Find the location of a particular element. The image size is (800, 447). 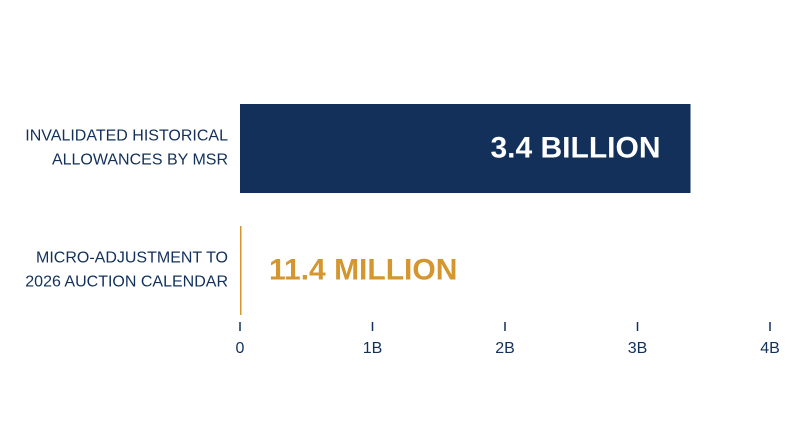

x-tick-label: 0 is located at coordinates (240, 348).